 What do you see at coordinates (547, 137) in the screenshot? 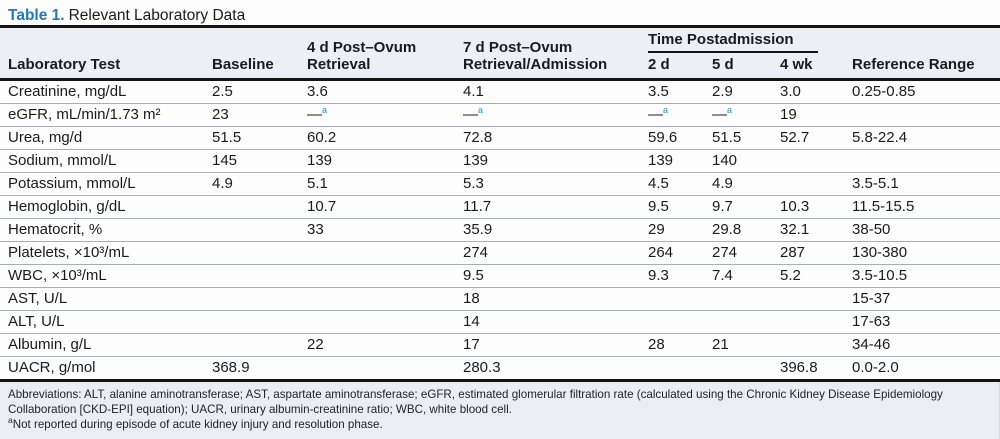
I see `cell: 72.8` at bounding box center [547, 137].